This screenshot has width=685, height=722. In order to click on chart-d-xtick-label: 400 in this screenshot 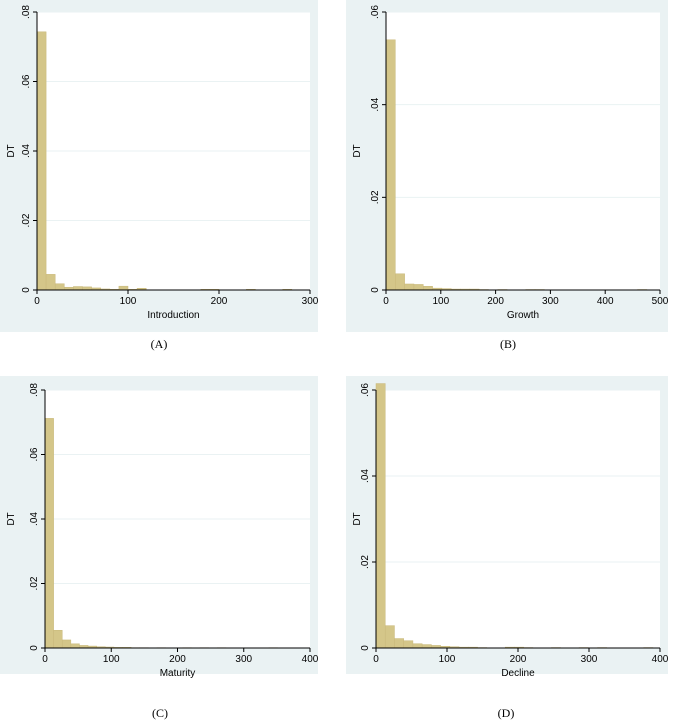, I will do `click(660, 659)`.